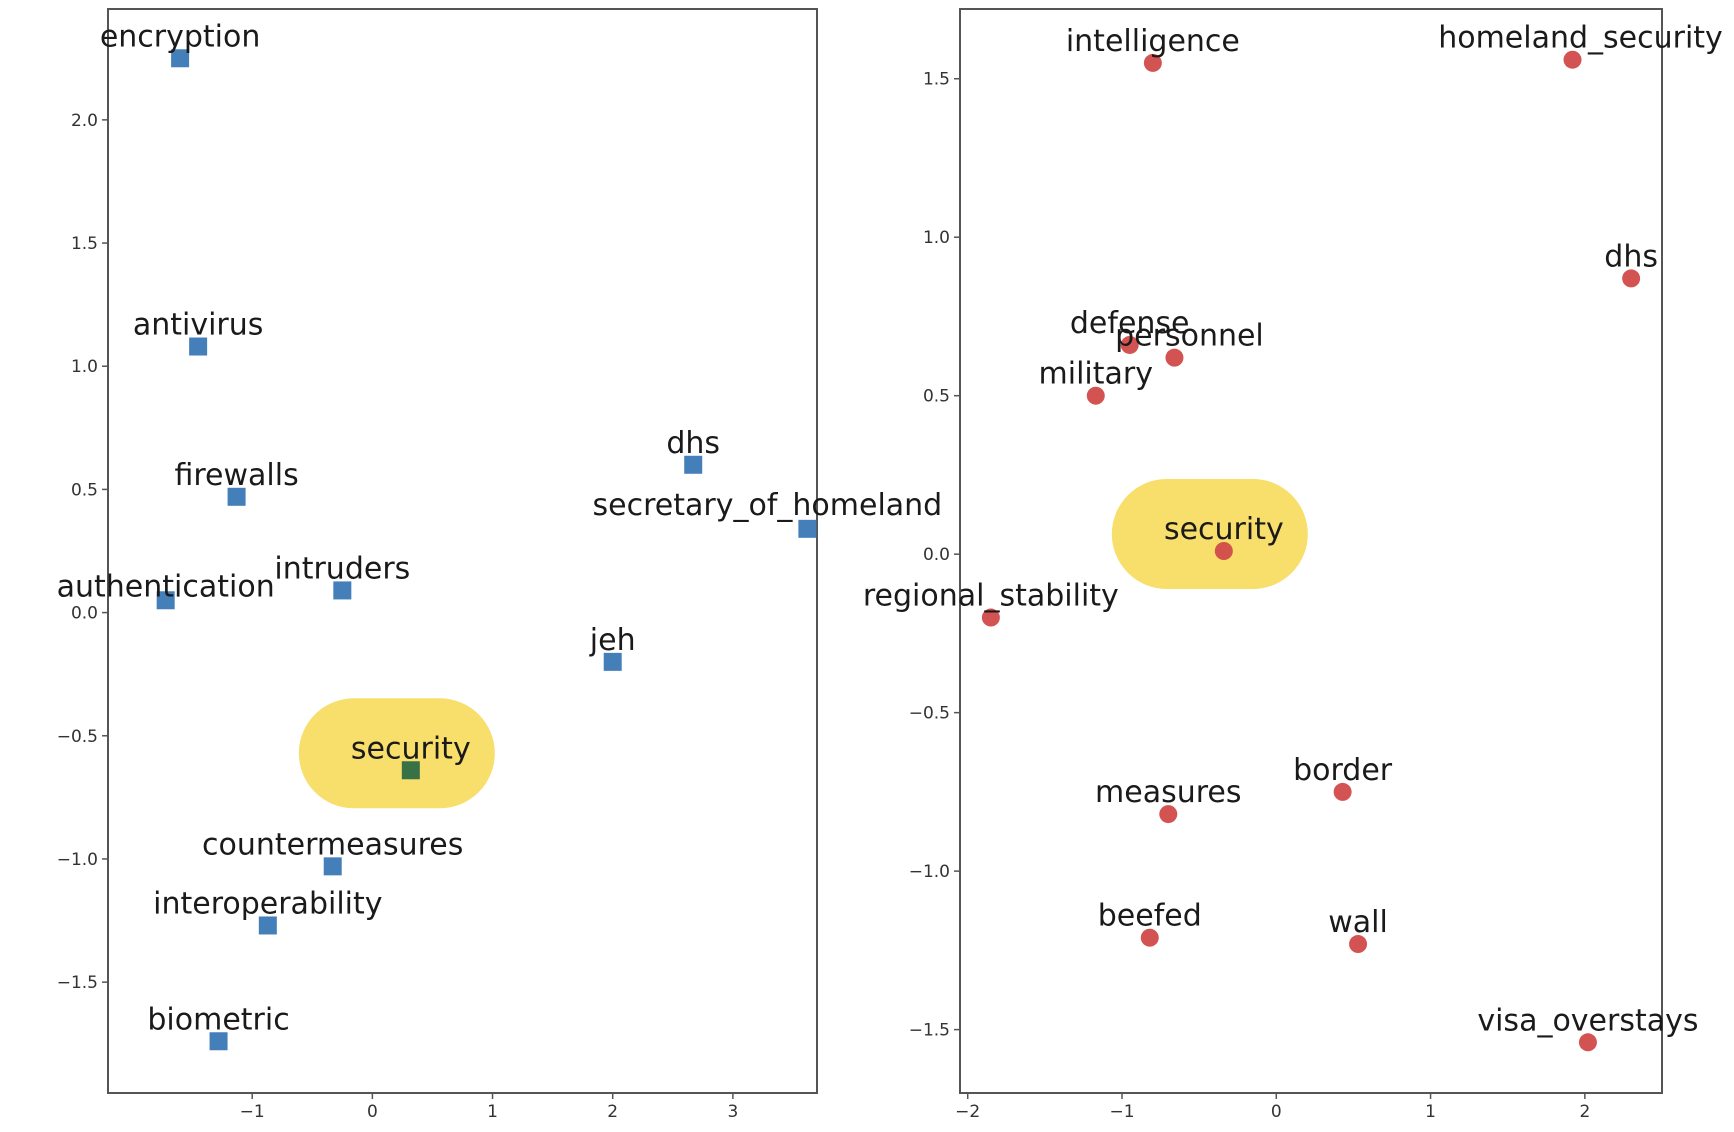  What do you see at coordinates (1174, 357) in the screenshot?
I see `data-point-personnel` at bounding box center [1174, 357].